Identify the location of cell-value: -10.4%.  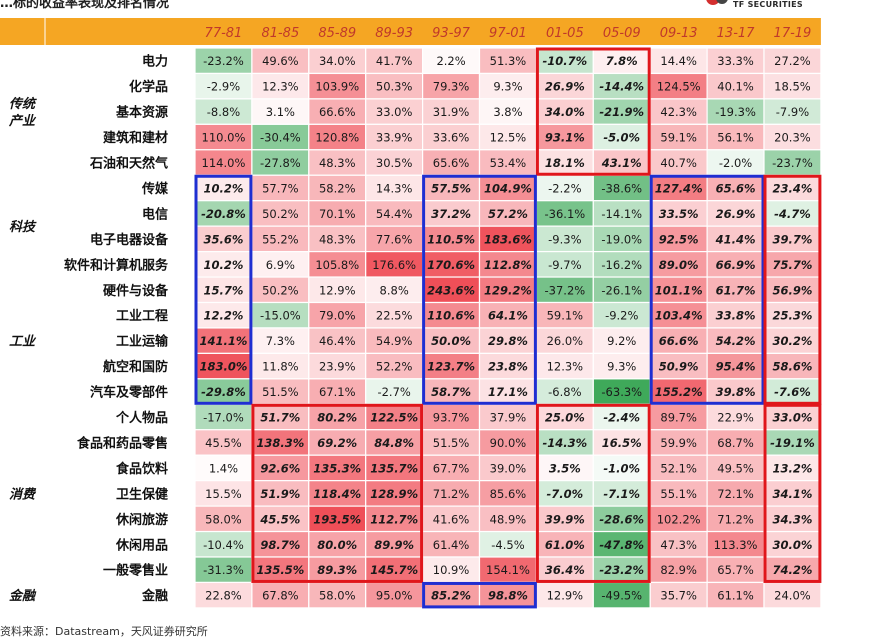
(223, 545).